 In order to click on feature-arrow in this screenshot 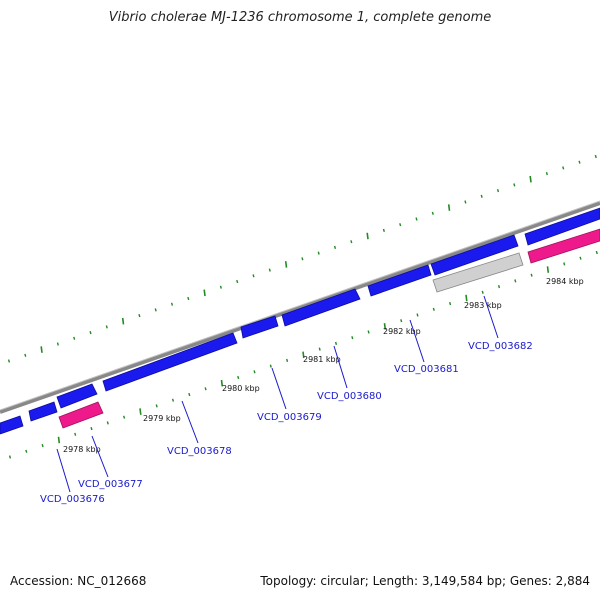, I will do `click(478, 272)`.